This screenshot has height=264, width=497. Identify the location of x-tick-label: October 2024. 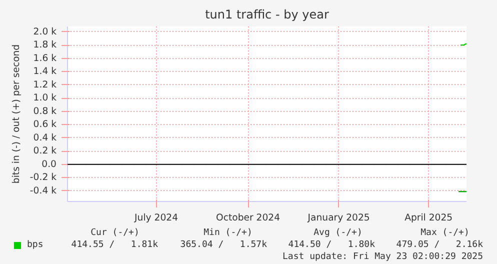
(248, 218).